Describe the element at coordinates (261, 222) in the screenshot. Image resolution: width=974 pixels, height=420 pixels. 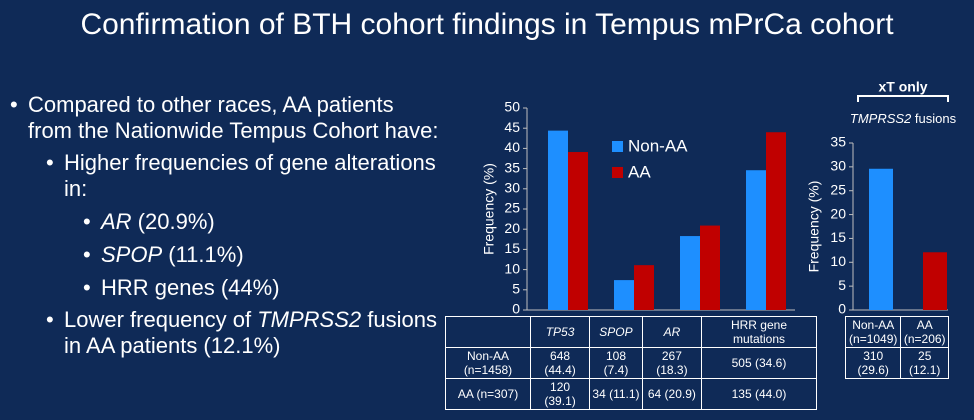
I see `bullet: AR (20.9%)` at that location.